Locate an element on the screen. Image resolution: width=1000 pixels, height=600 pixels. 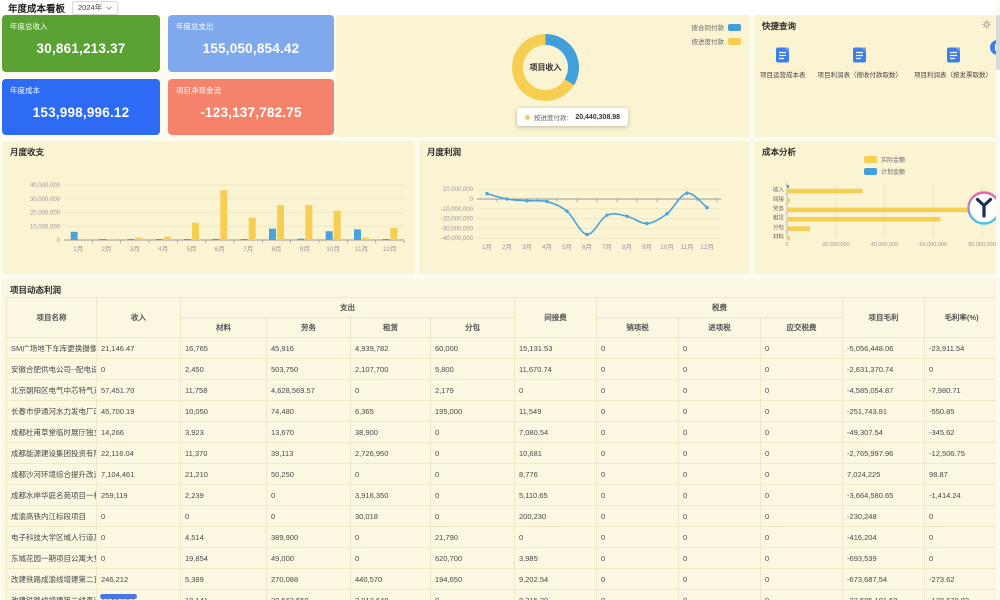
value-cell: 11,370 is located at coordinates (223, 453).